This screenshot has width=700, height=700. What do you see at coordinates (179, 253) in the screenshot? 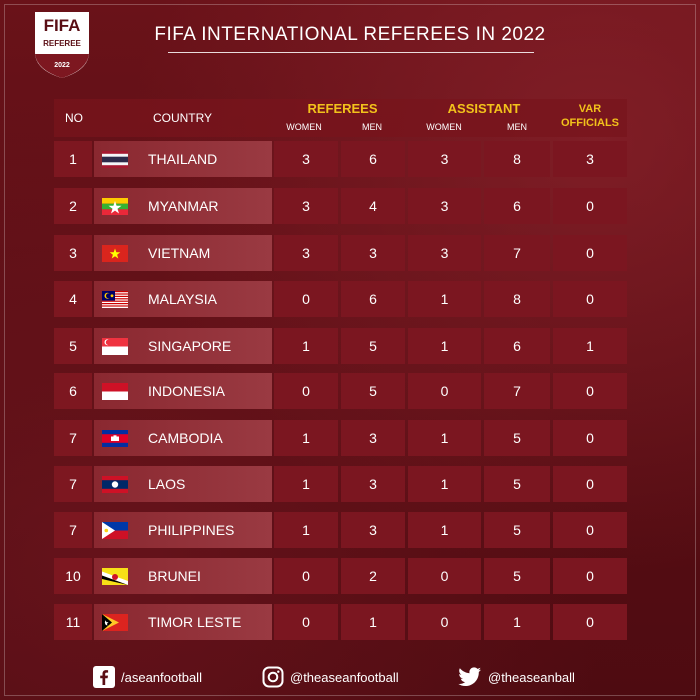
I see `country-name: VIETNAM` at bounding box center [179, 253].